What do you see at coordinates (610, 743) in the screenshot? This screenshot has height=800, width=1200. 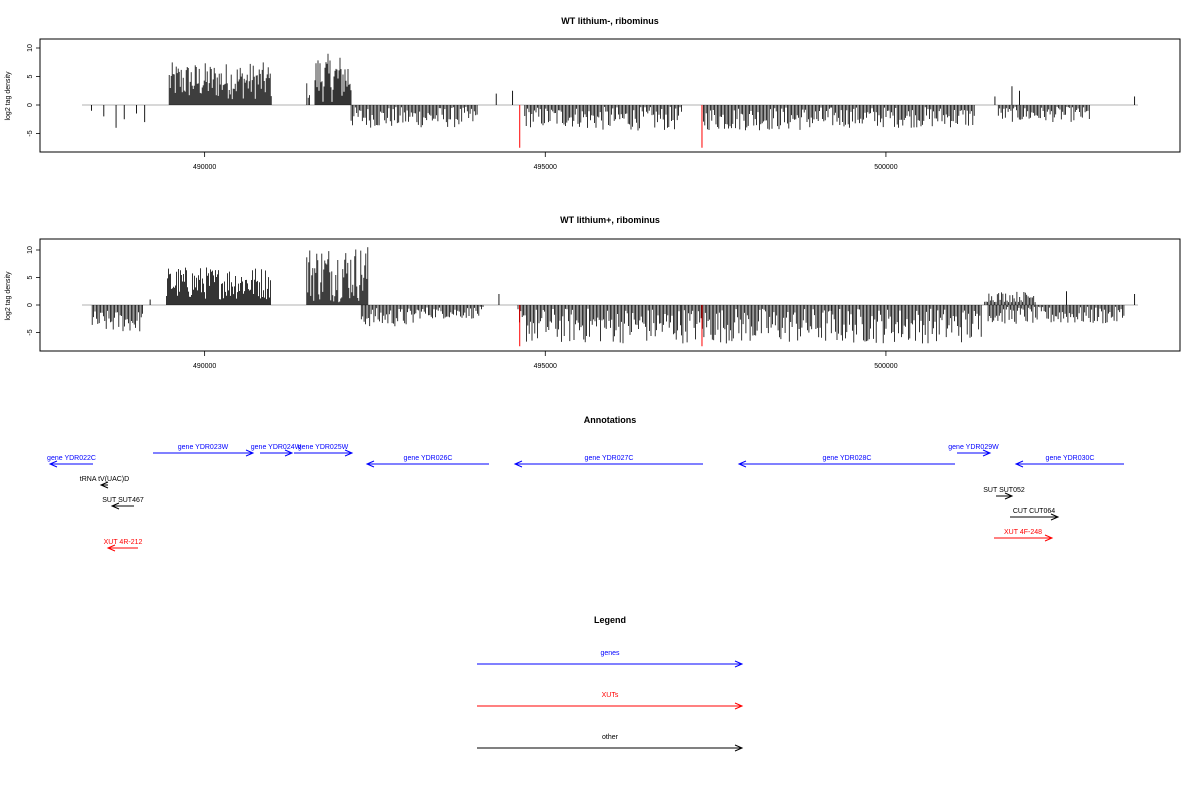 I see `legend-entry: other` at bounding box center [610, 743].